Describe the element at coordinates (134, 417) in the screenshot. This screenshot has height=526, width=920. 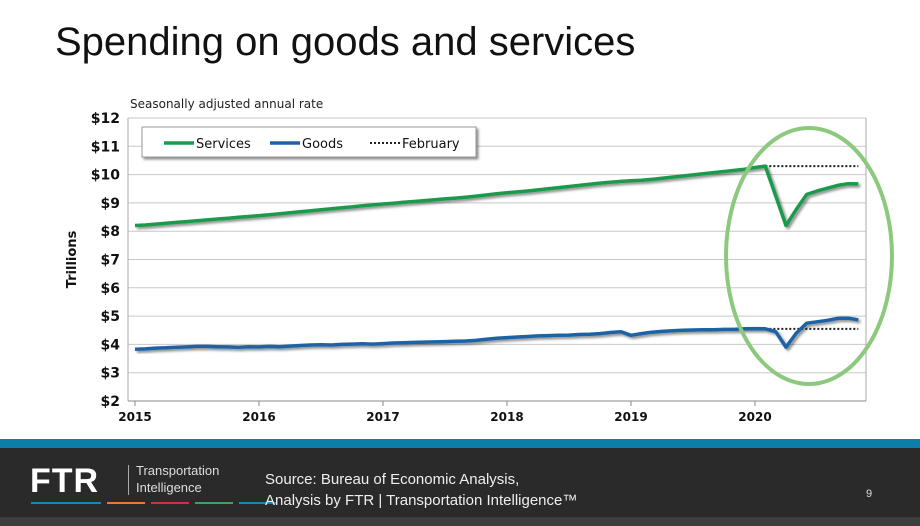
I see `x-tick-label: 2015` at that location.